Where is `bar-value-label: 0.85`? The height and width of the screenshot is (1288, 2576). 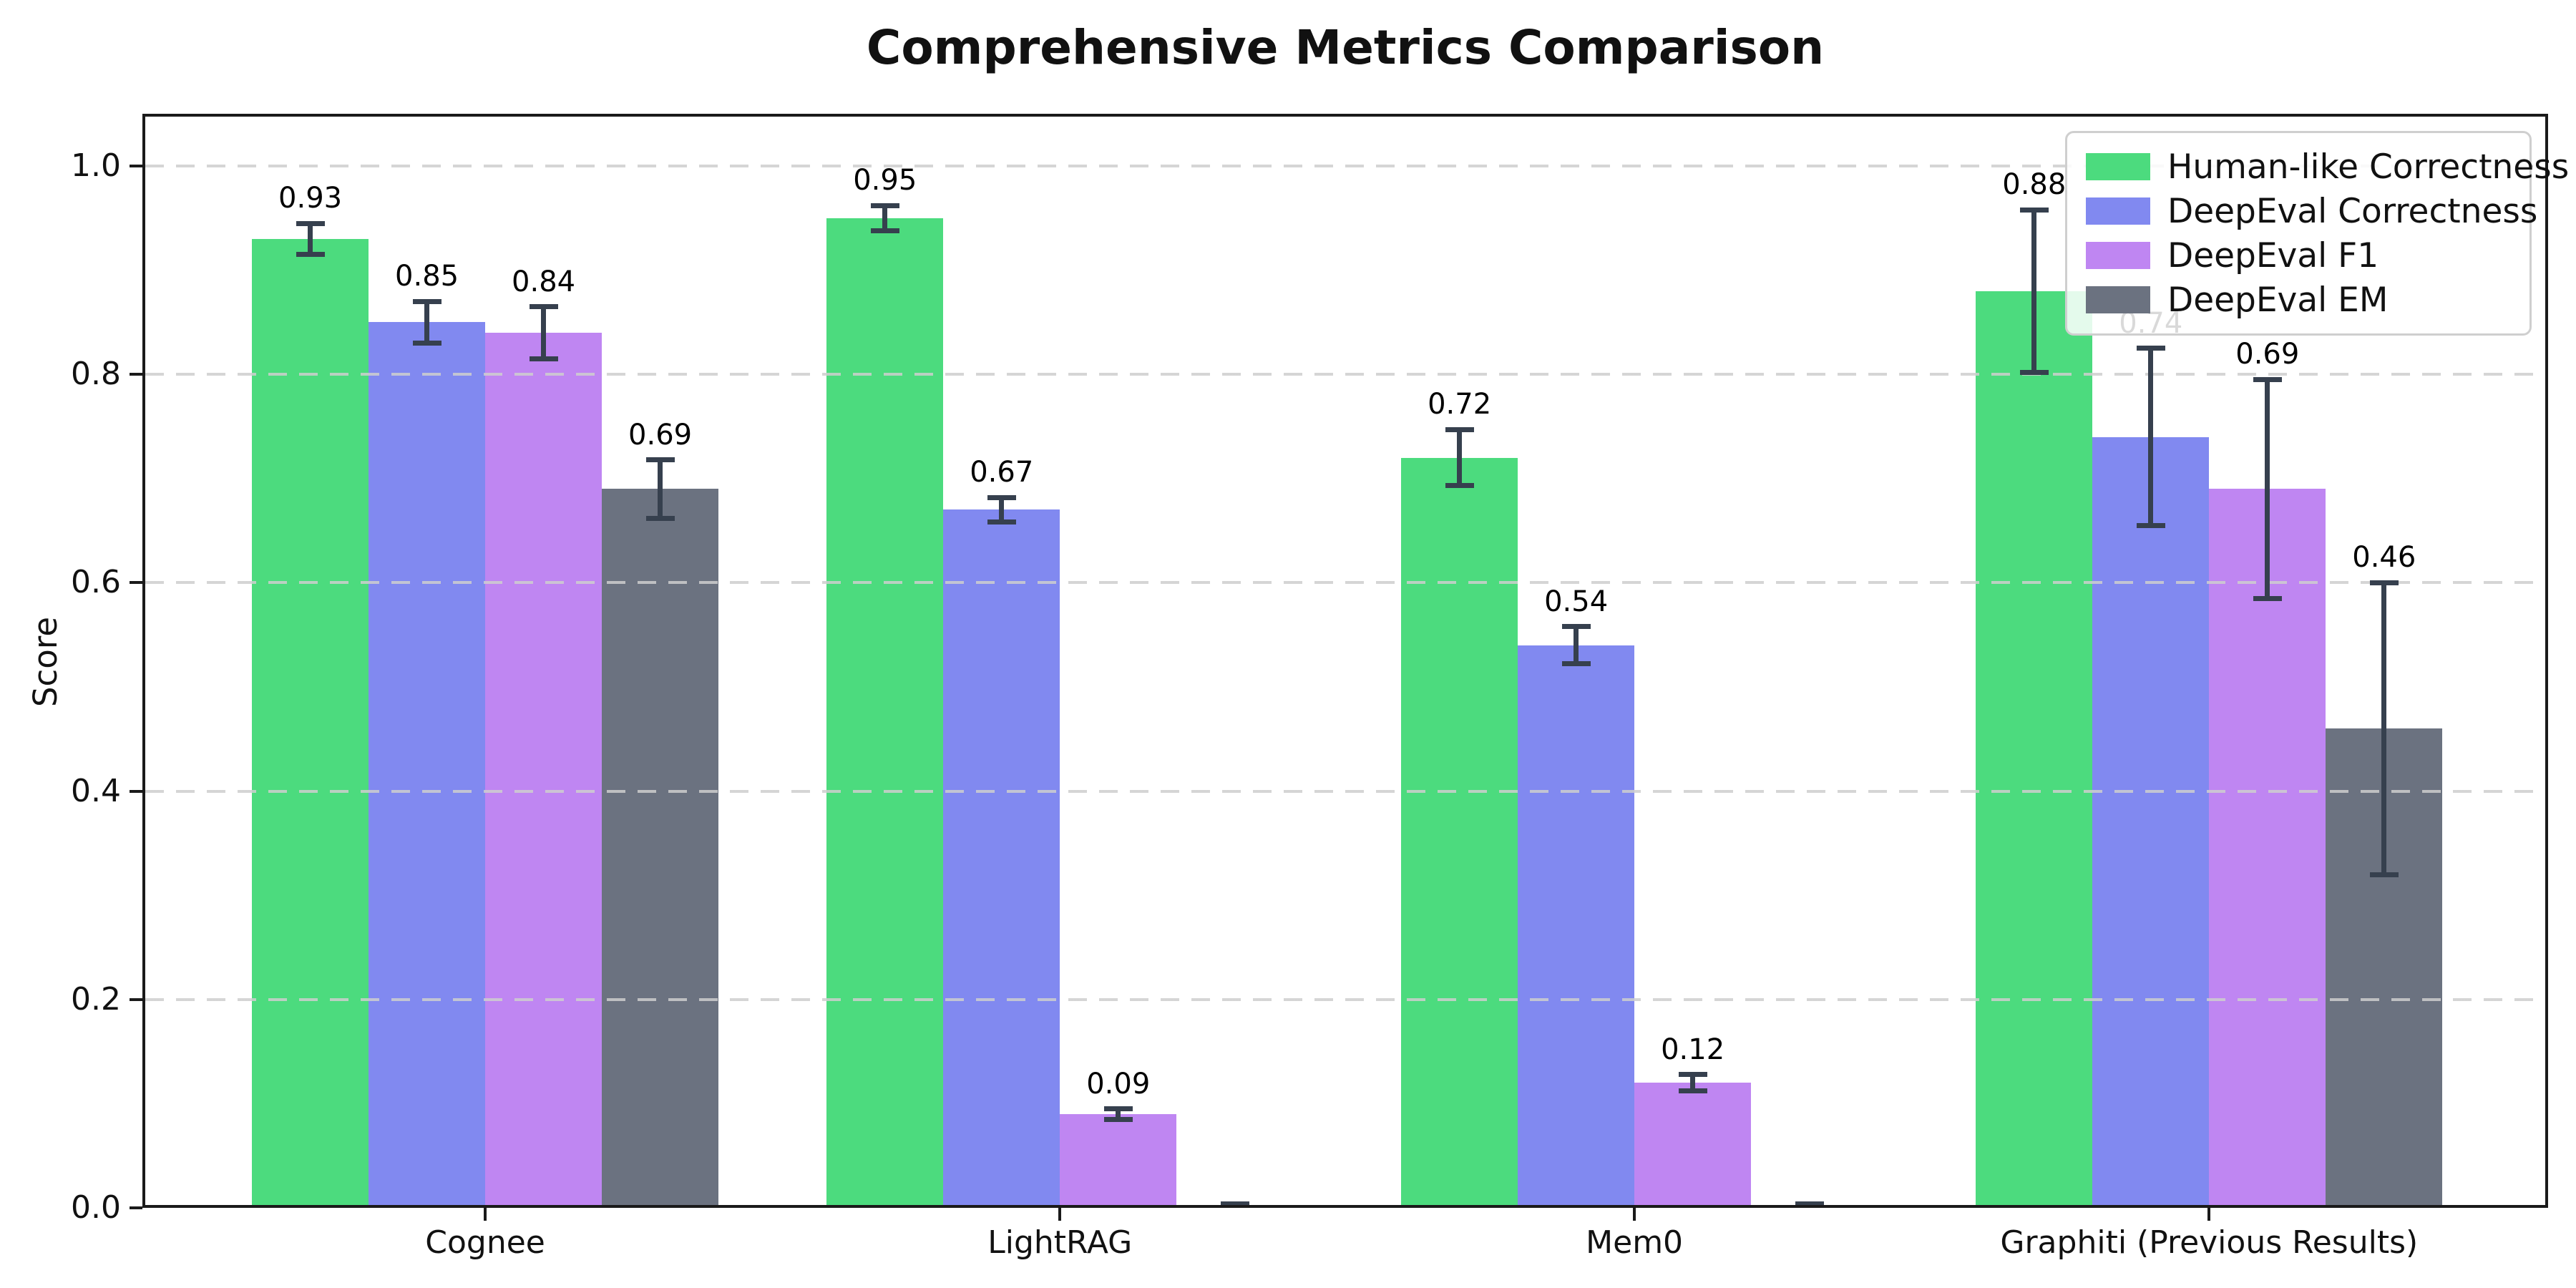
bar-value-label: 0.85 is located at coordinates (427, 276).